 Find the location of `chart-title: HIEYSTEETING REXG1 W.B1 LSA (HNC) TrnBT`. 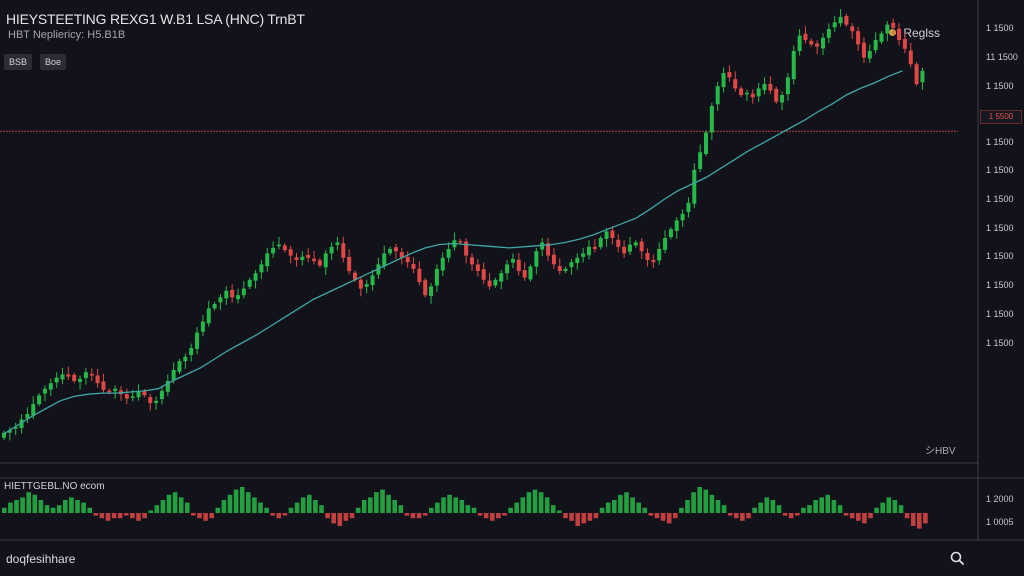

chart-title: HIEYSTEETING REXG1 W.B1 LSA (HNC) TrnBT is located at coordinates (155, 19).